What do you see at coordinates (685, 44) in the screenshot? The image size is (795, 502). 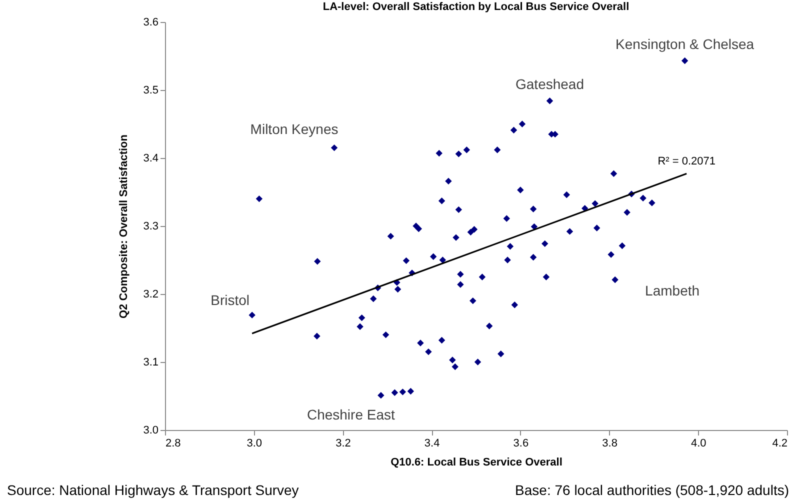 I see `annotation: Kensington & Chelsea` at bounding box center [685, 44].